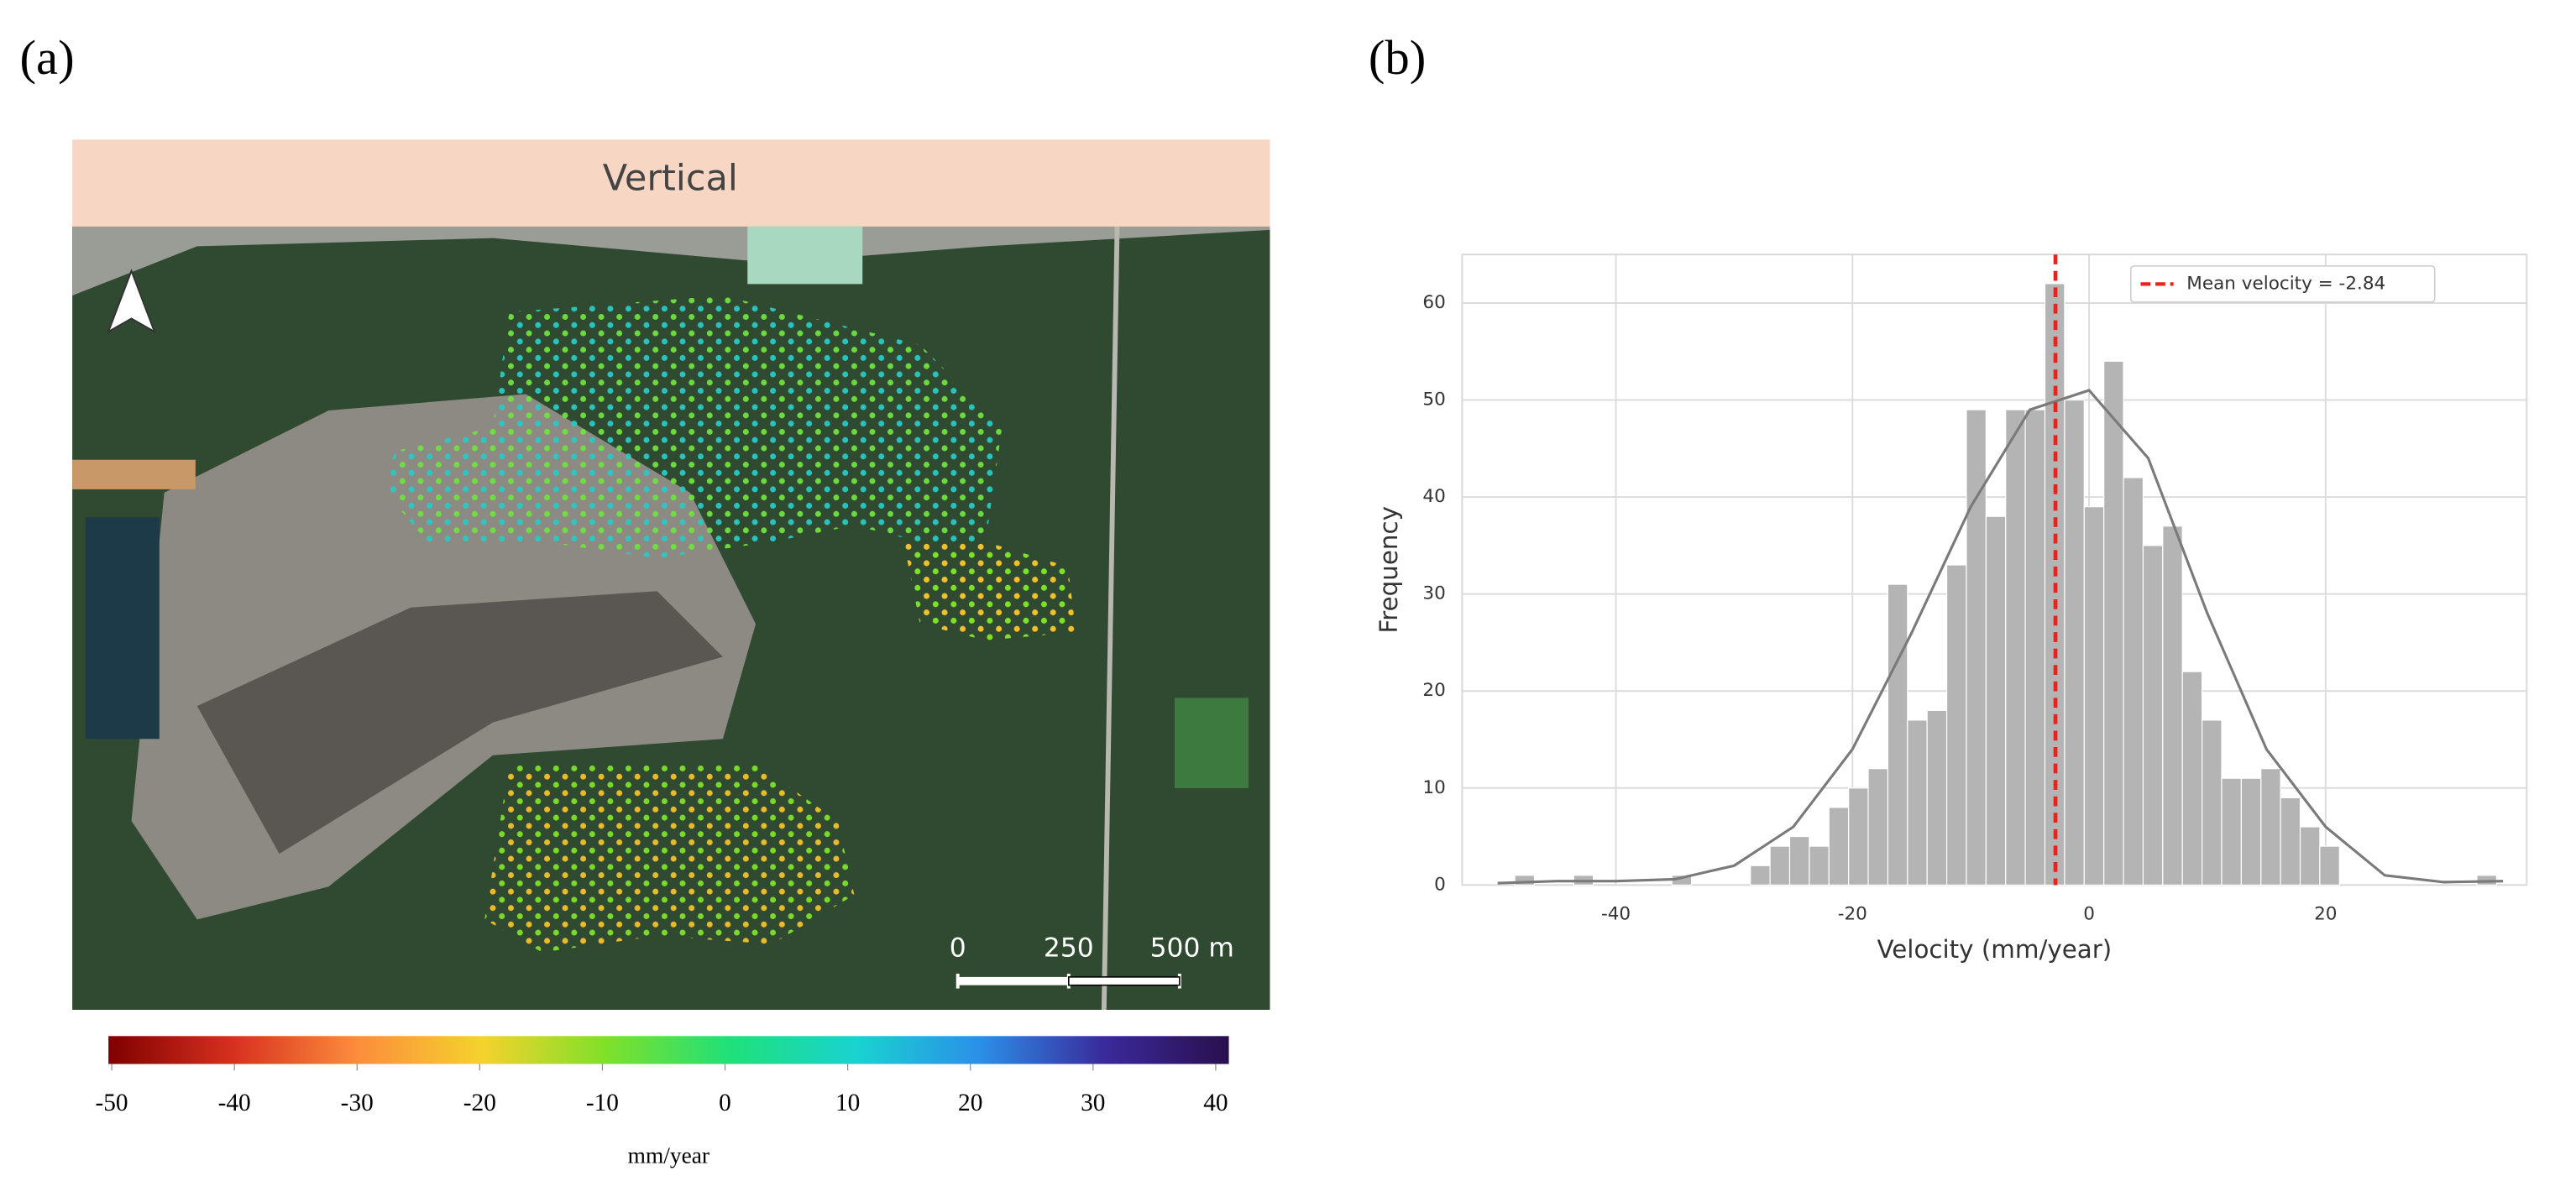 This screenshot has width=2576, height=1197. Describe the element at coordinates (2325, 914) in the screenshot. I see `x-tick-label: 20` at that location.